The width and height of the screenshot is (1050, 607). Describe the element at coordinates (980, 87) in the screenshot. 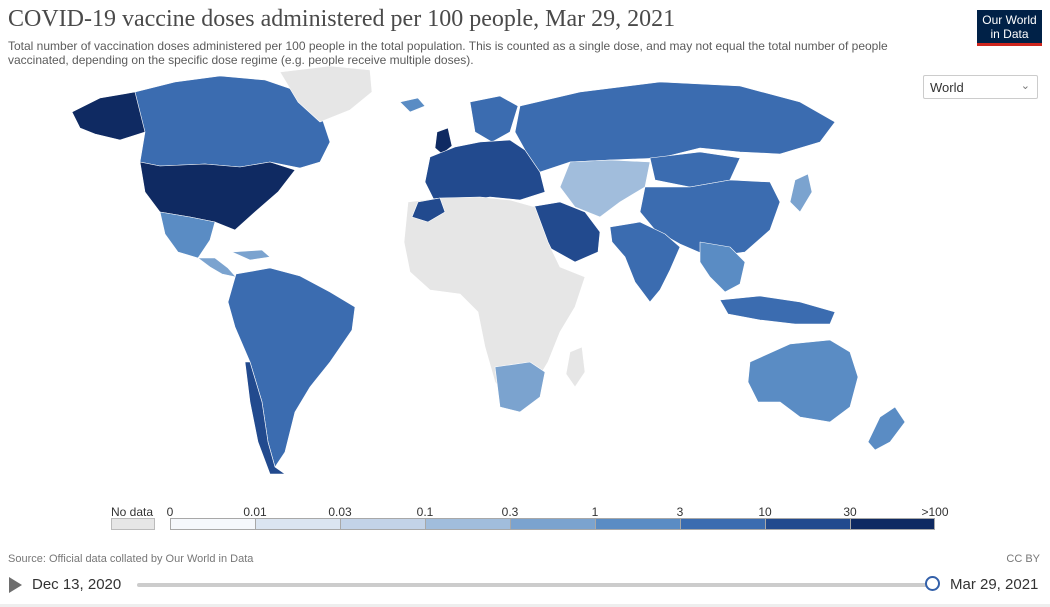

I see `region-select: World ⌄` at that location.